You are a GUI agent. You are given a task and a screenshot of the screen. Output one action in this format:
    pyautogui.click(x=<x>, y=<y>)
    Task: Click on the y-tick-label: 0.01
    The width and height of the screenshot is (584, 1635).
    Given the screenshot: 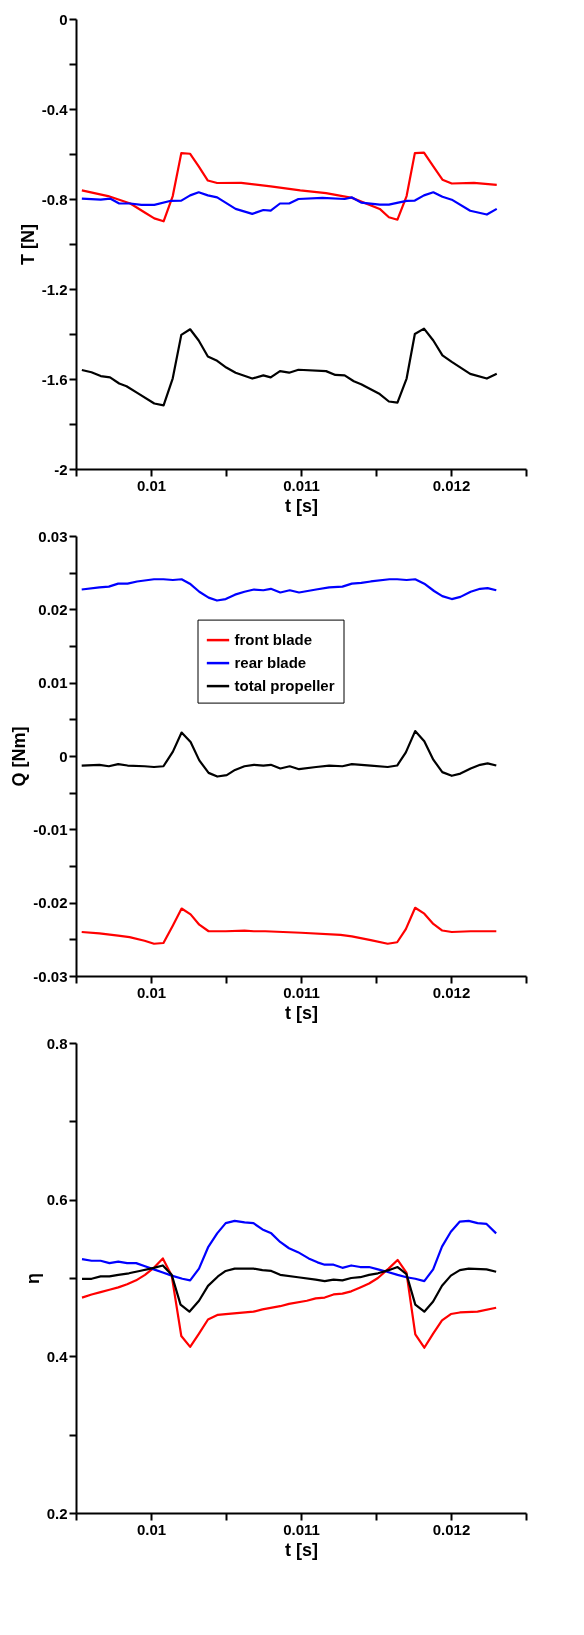 What is the action you would take?
    pyautogui.click(x=53, y=683)
    